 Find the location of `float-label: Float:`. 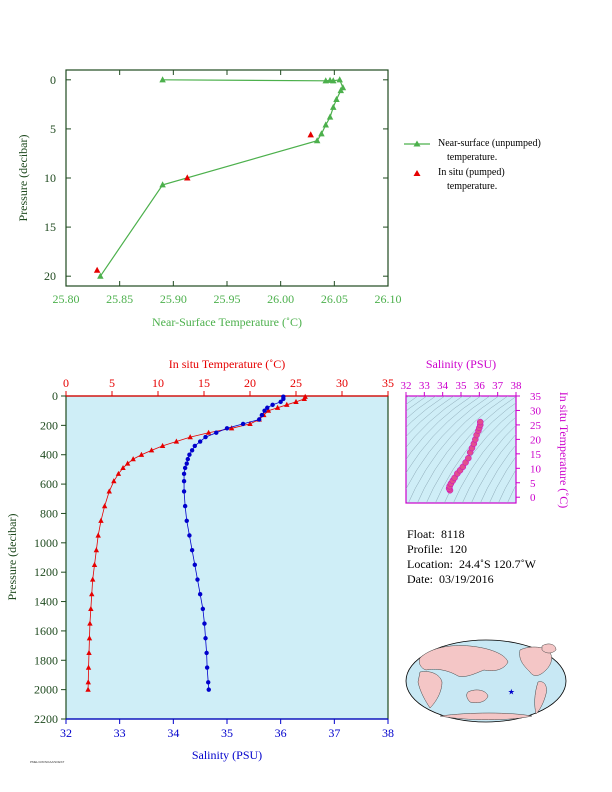

float-label: Float: is located at coordinates (421, 534).